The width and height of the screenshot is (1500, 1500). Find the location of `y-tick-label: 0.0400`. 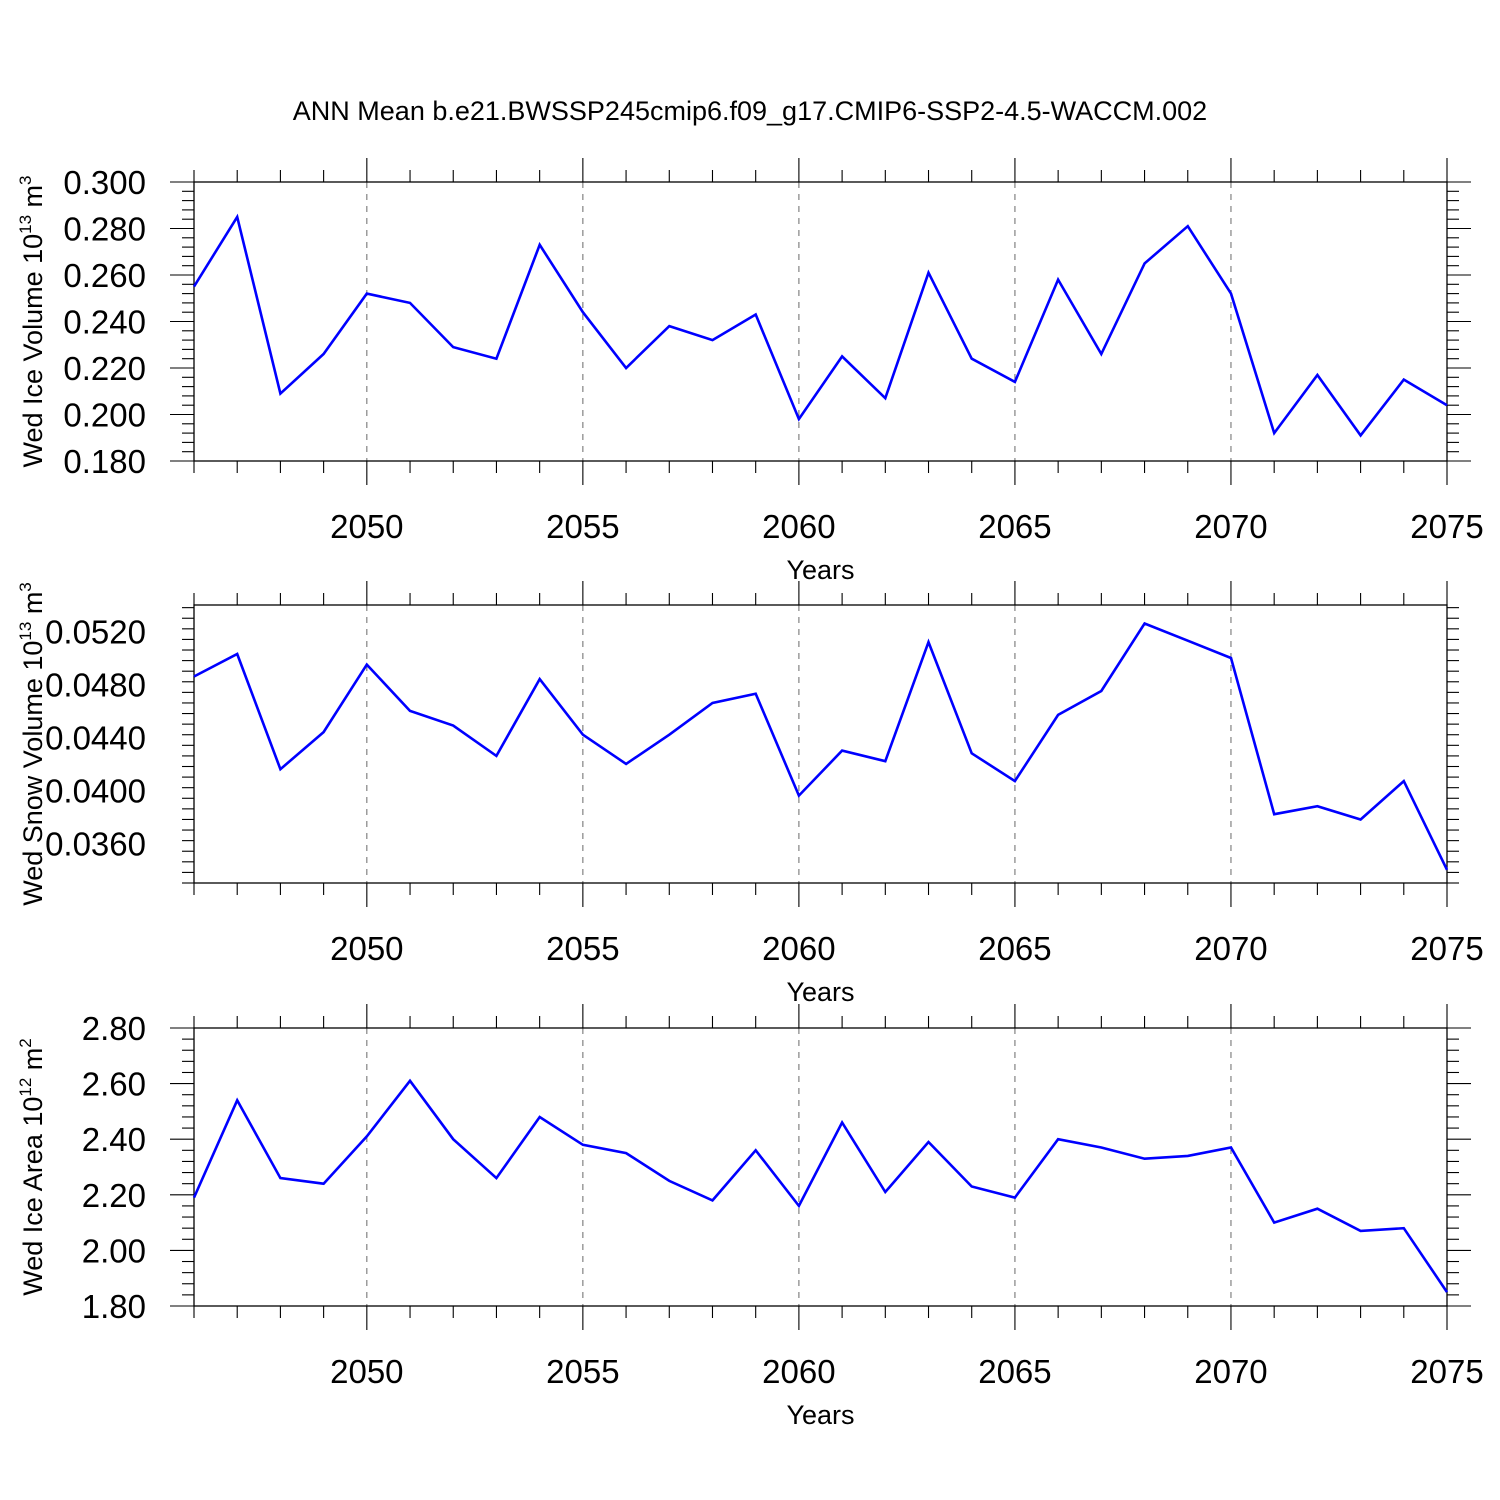

y-tick-label: 0.0400 is located at coordinates (95, 790).